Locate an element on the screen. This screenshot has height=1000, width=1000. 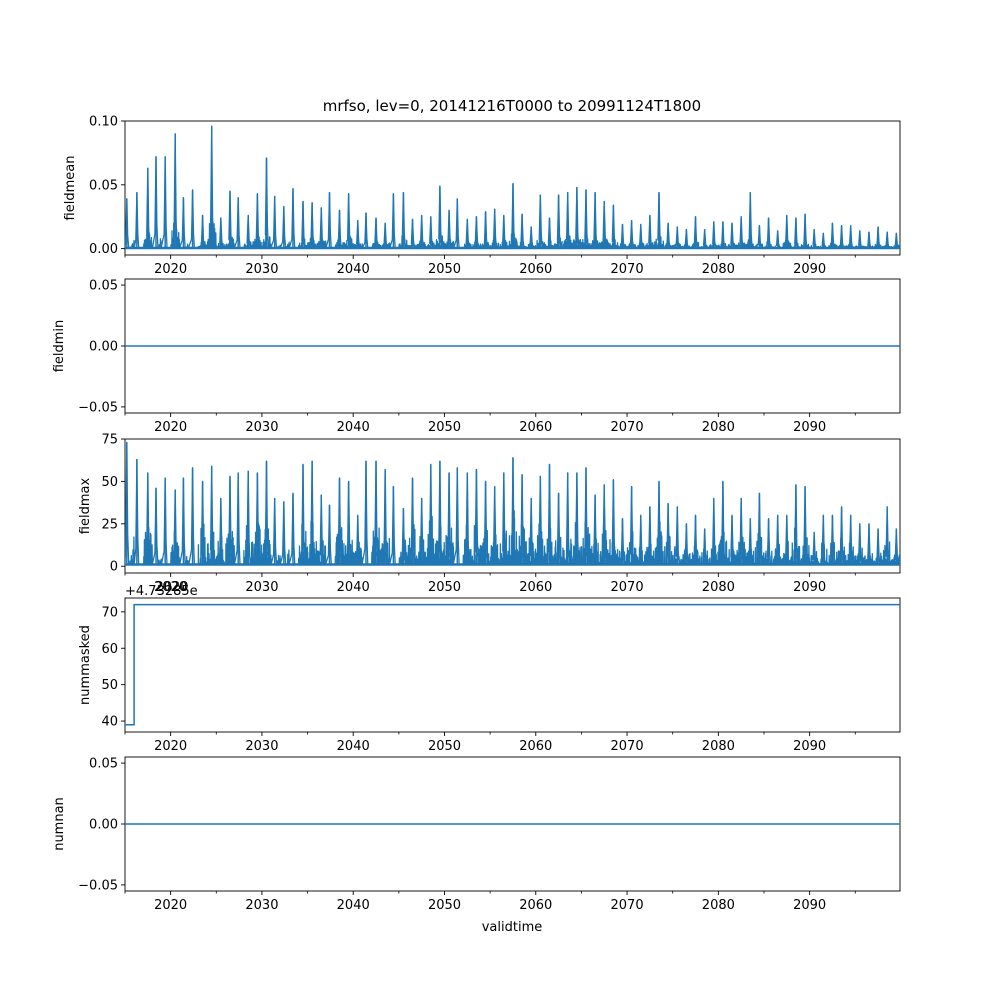
fieldmax-ytick-label: 75 is located at coordinates (109, 440).